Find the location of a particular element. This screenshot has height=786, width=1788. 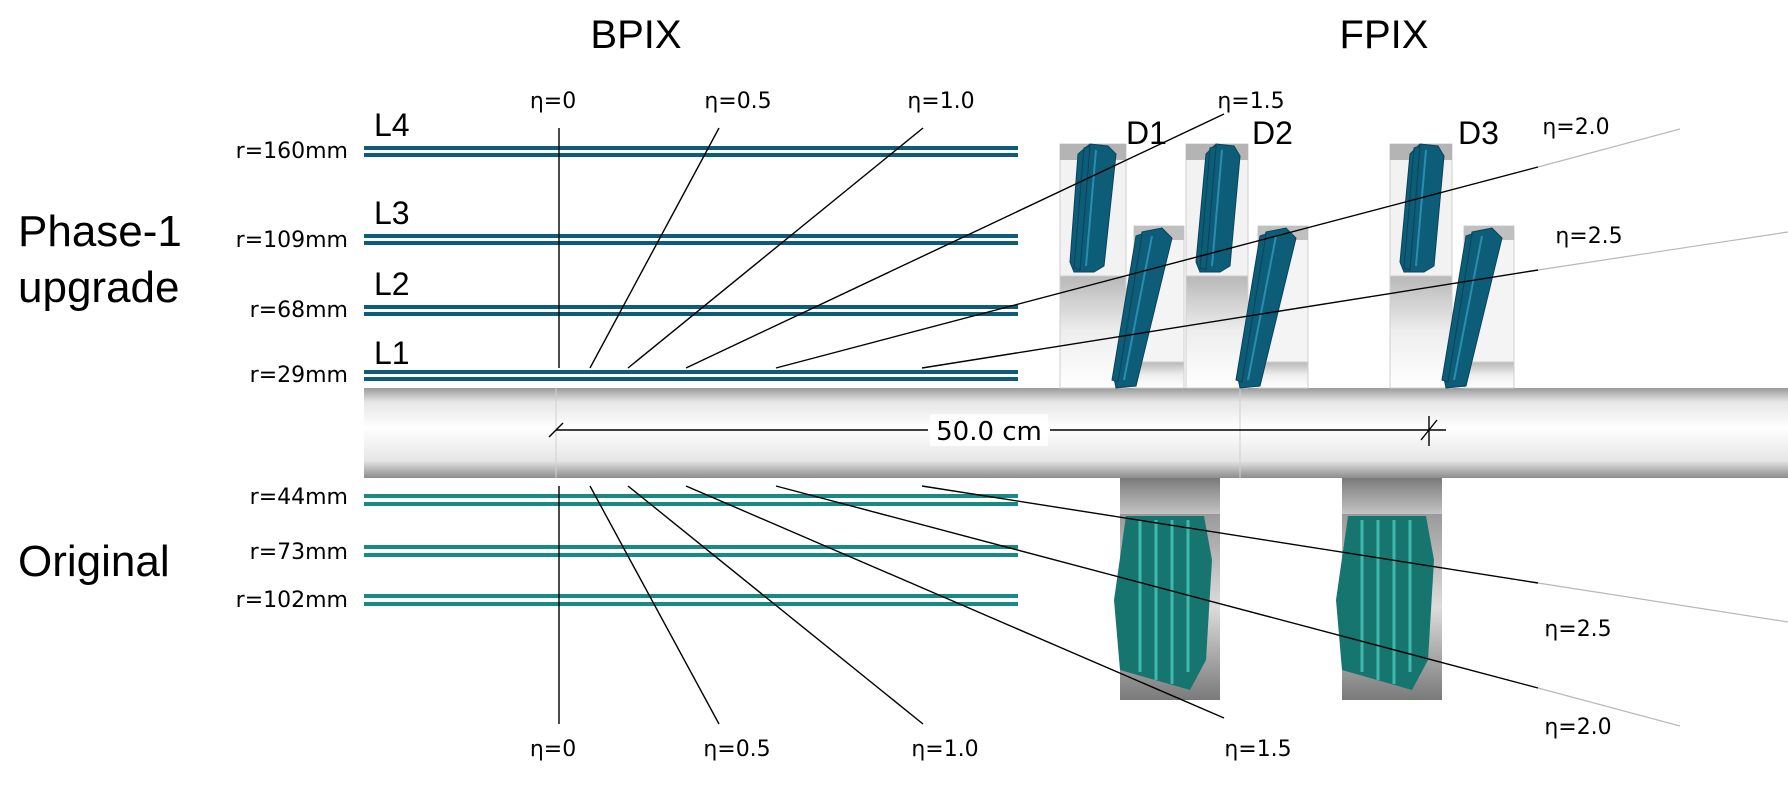

original-label: Original is located at coordinates (94, 561).